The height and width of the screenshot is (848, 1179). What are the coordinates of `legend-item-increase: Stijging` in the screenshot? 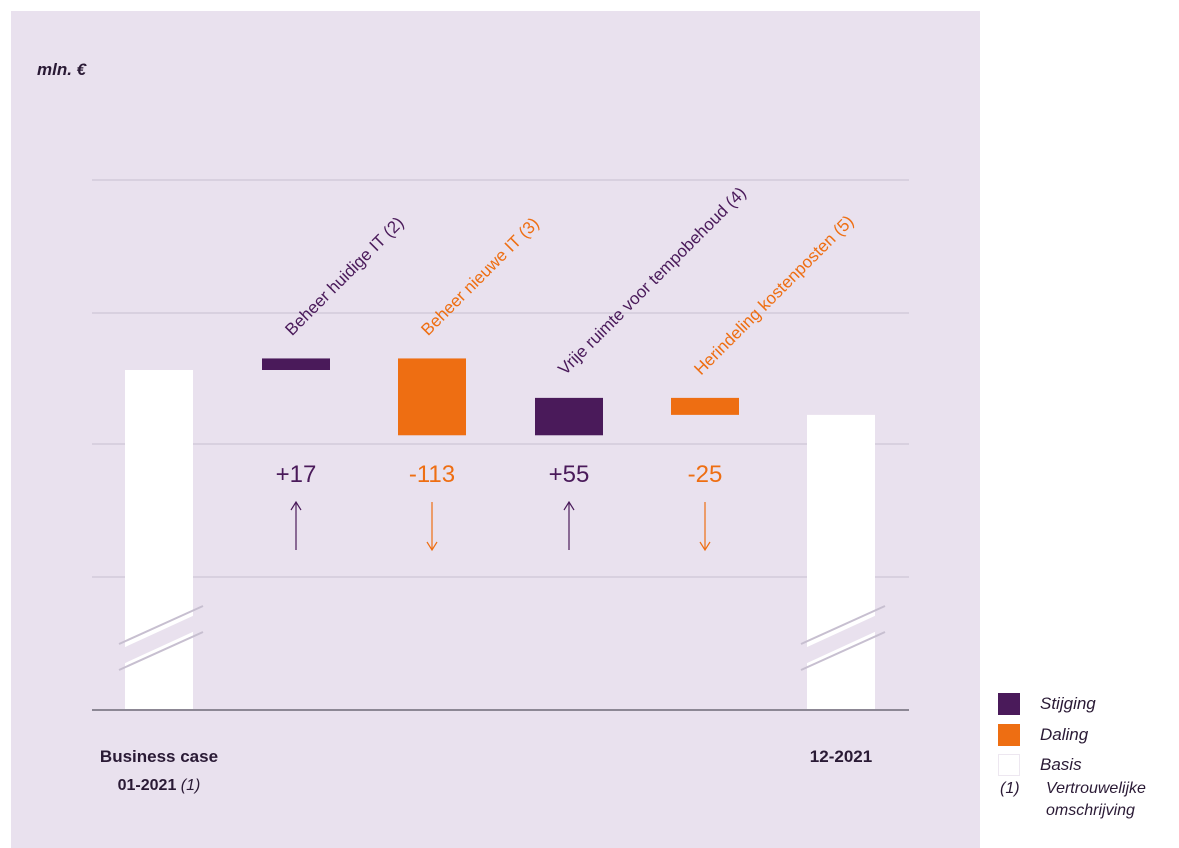 It's located at (1047, 704).